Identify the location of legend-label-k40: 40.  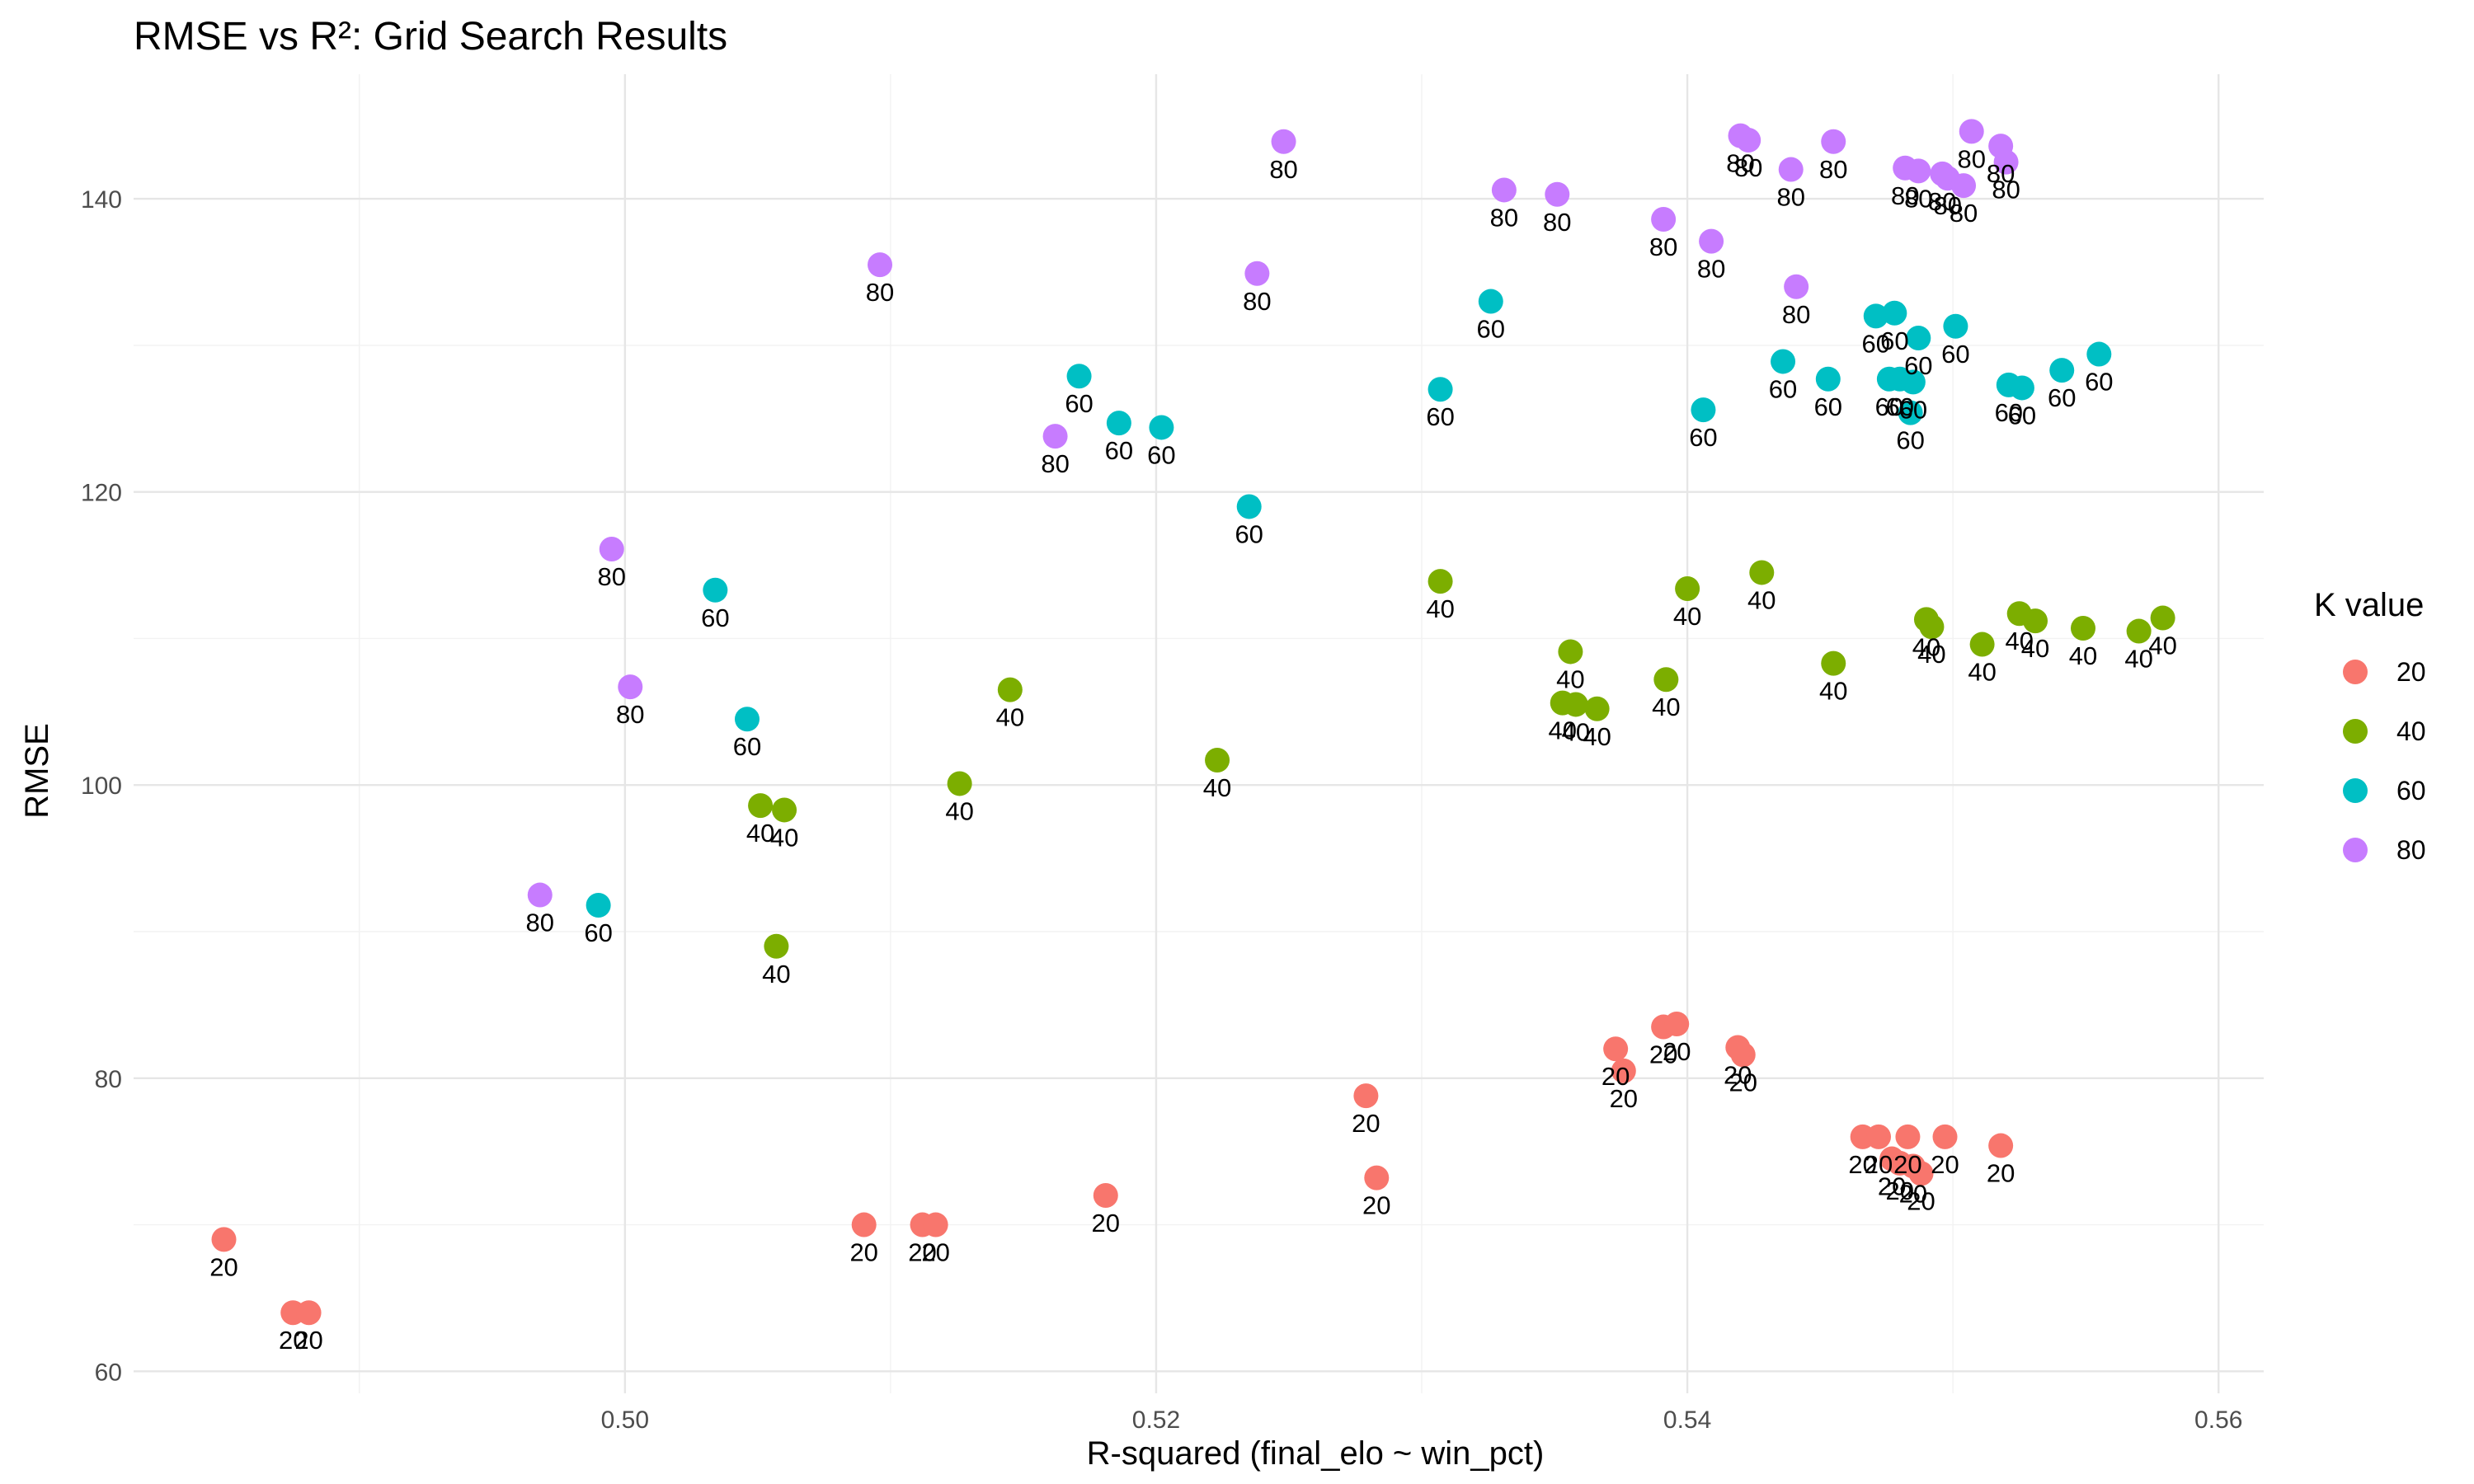
(2411, 731).